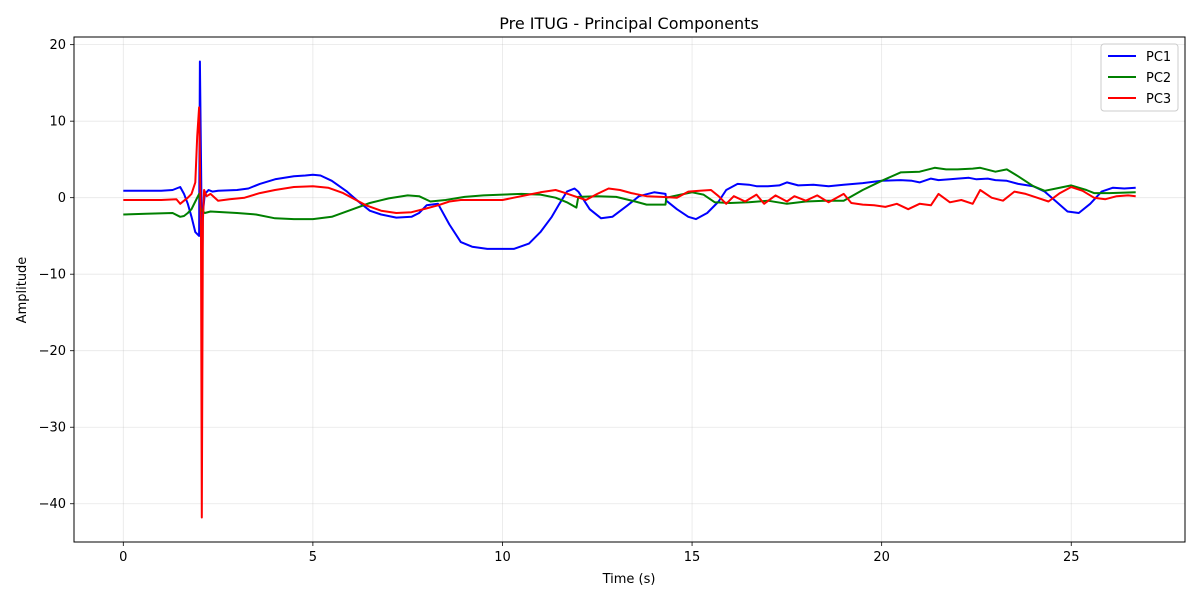 Image resolution: width=1200 pixels, height=600 pixels. I want to click on x-tick-label: 10, so click(502, 557).